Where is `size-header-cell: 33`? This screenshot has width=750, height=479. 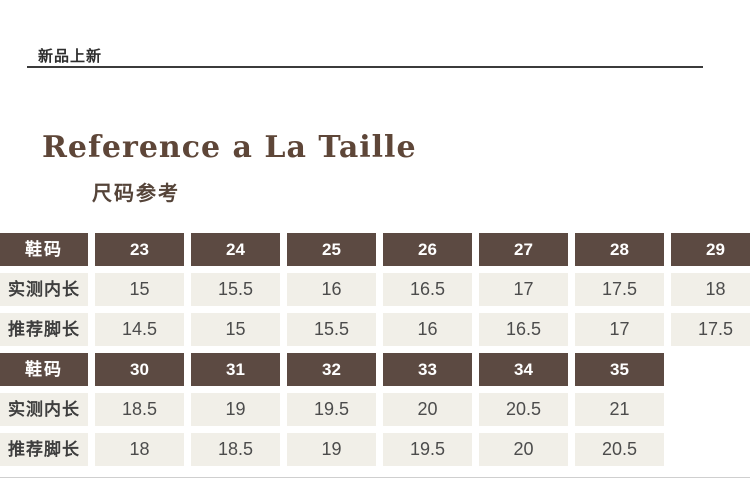
size-header-cell: 33 is located at coordinates (427, 369).